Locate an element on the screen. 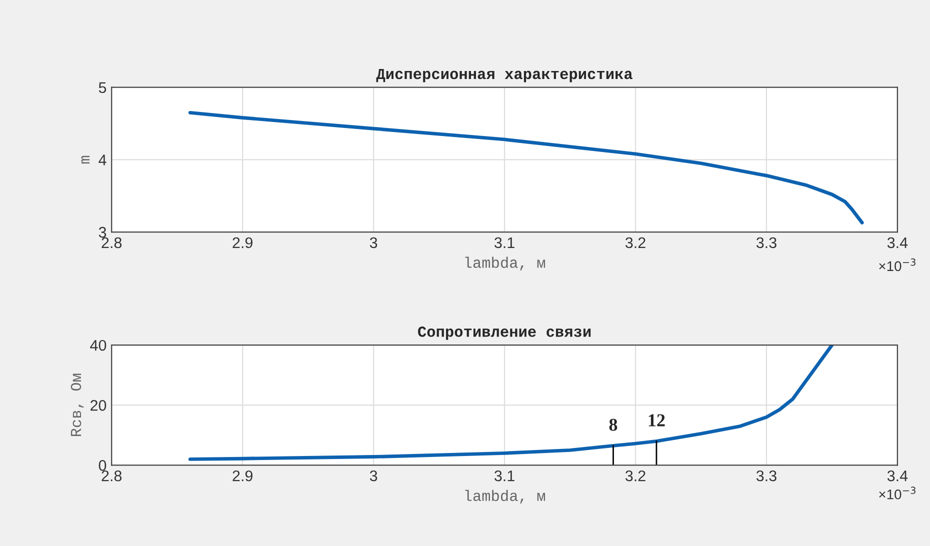  y-tick-label: 4 is located at coordinates (102, 160).